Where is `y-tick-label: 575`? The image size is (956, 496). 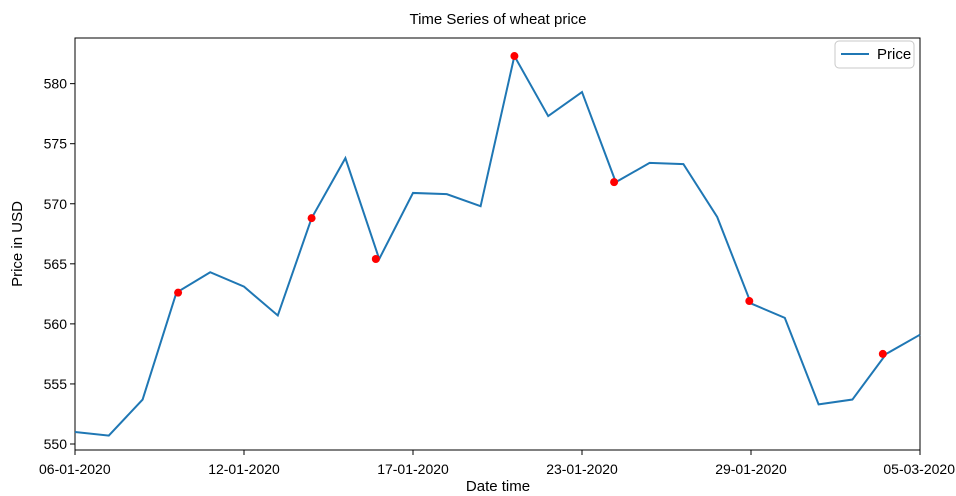 y-tick-label: 575 is located at coordinates (56, 144).